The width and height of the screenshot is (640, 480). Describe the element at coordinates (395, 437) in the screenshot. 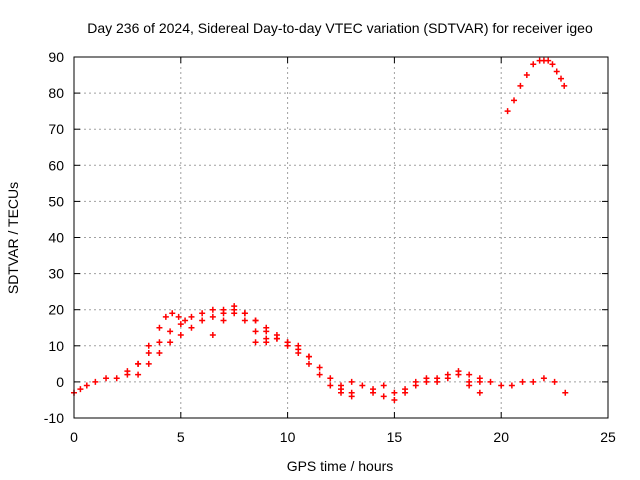

I see `x-tick-label: 15` at that location.